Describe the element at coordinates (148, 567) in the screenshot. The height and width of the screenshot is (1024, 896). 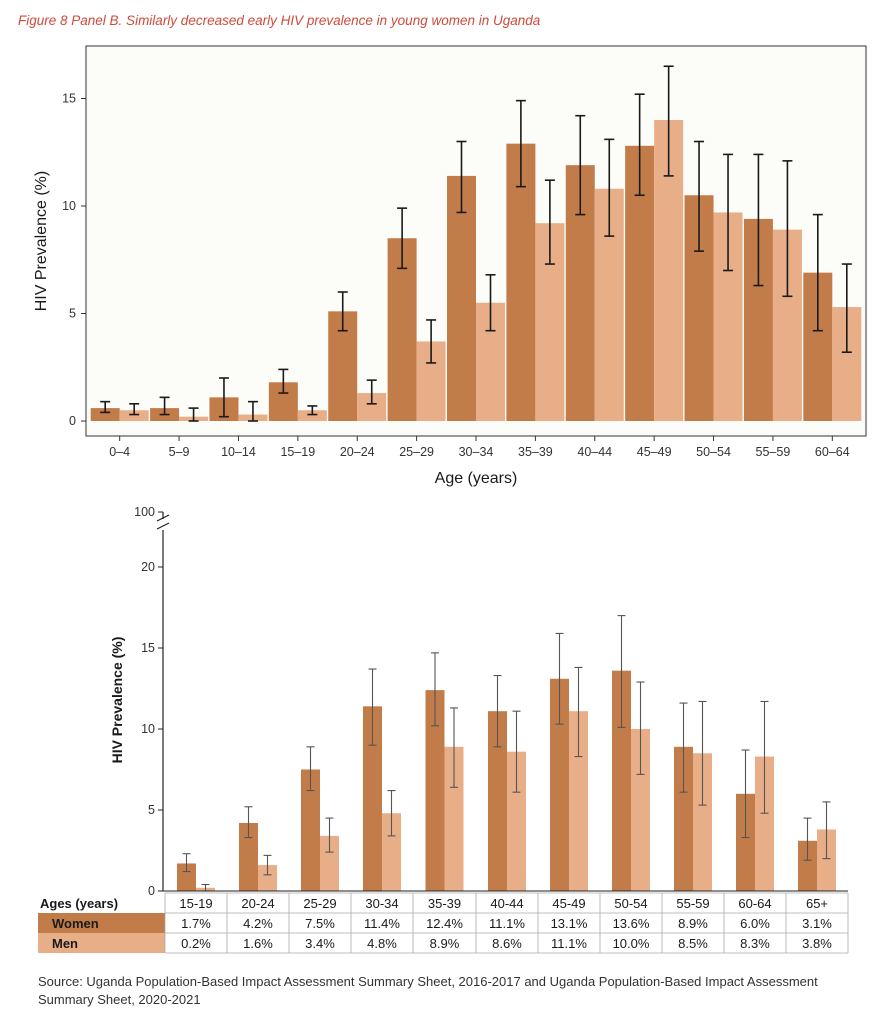
I see `y-tick-label: 20` at that location.